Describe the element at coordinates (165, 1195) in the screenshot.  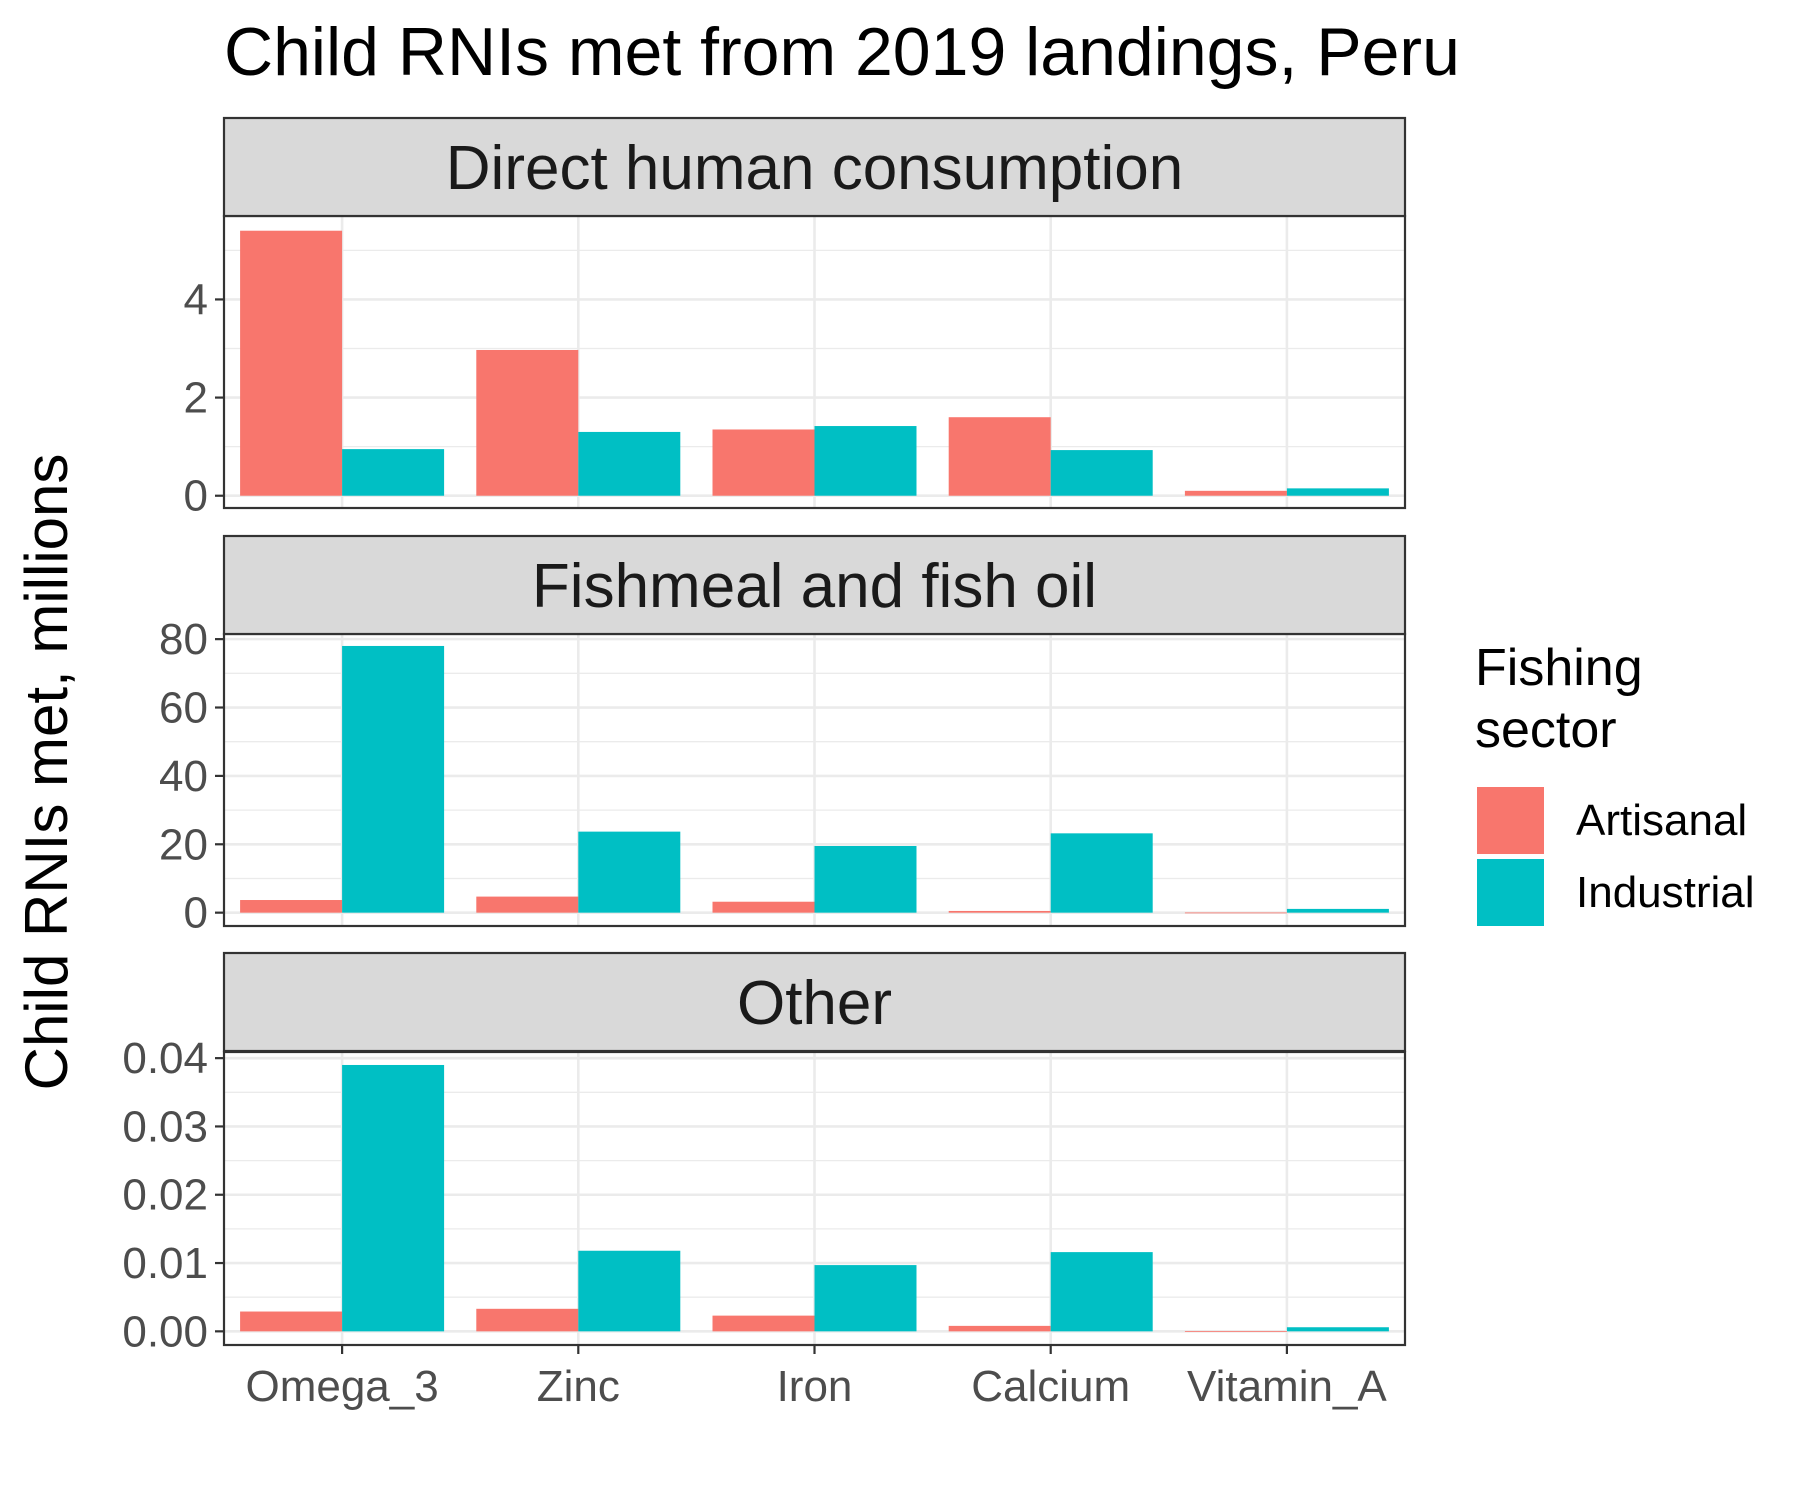
I see `y-tick-label: 0.02` at that location.